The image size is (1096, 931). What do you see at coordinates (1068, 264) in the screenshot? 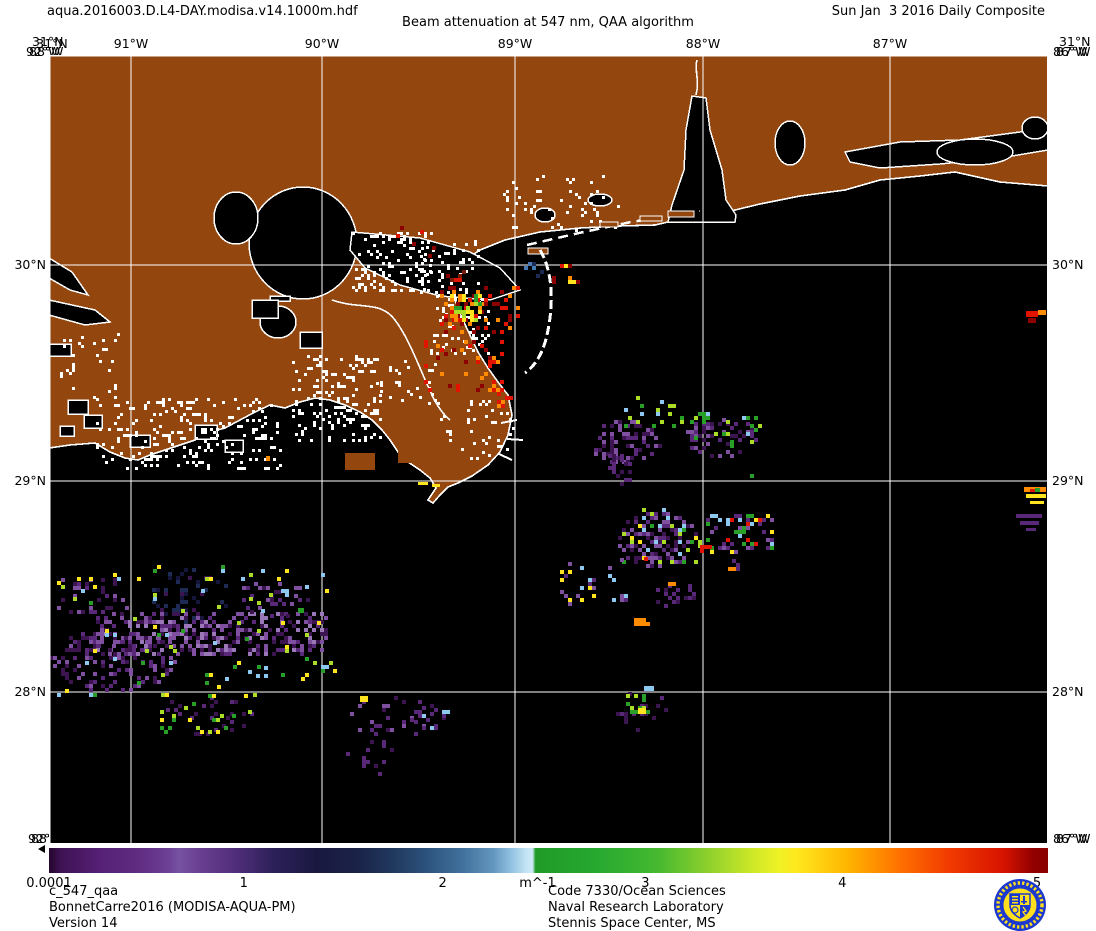
I see `lat-label-right: 30°N` at bounding box center [1068, 264].